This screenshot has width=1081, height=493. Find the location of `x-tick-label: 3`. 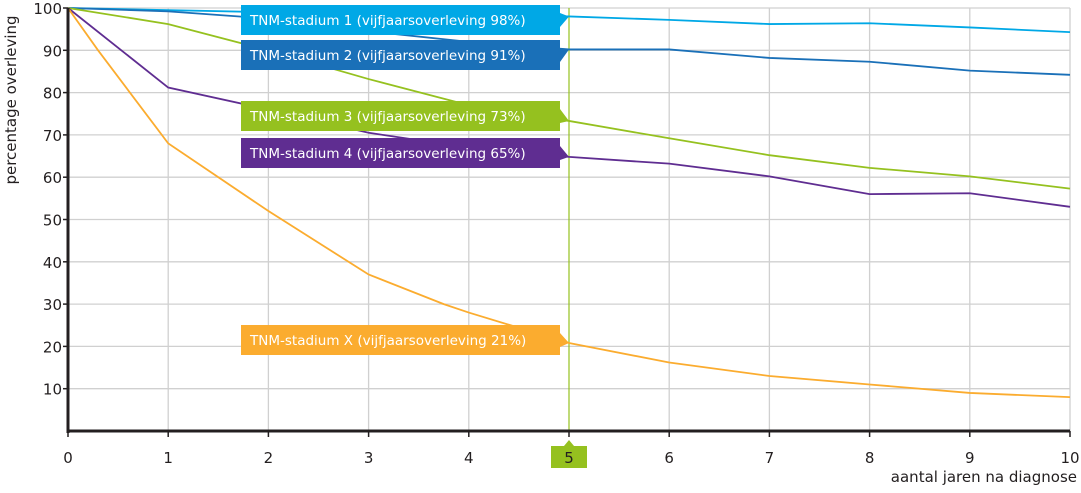

x-tick-label: 3 is located at coordinates (369, 458).